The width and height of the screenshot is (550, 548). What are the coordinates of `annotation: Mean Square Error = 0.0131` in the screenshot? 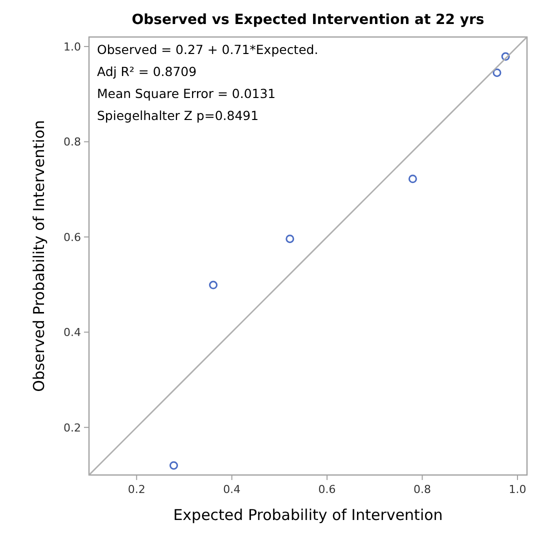 It's located at (186, 93).